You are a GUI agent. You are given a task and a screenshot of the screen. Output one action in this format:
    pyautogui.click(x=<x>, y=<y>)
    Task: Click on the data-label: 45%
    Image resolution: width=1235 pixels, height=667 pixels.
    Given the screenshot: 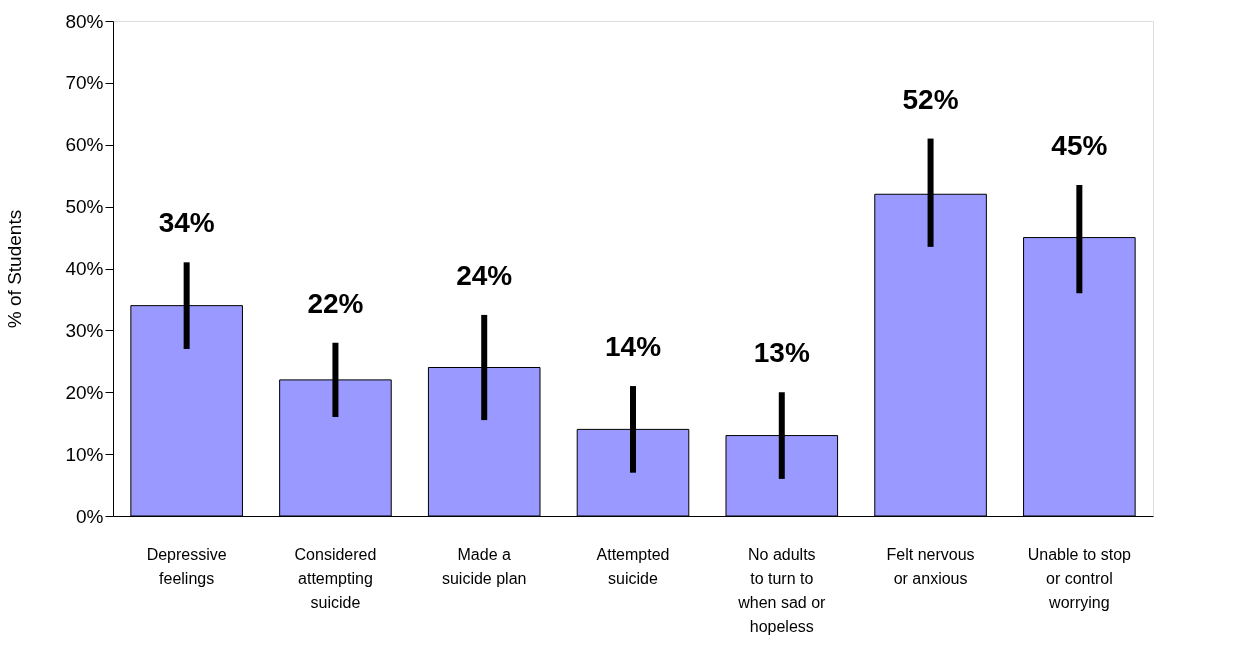 What is the action you would take?
    pyautogui.click(x=1079, y=145)
    